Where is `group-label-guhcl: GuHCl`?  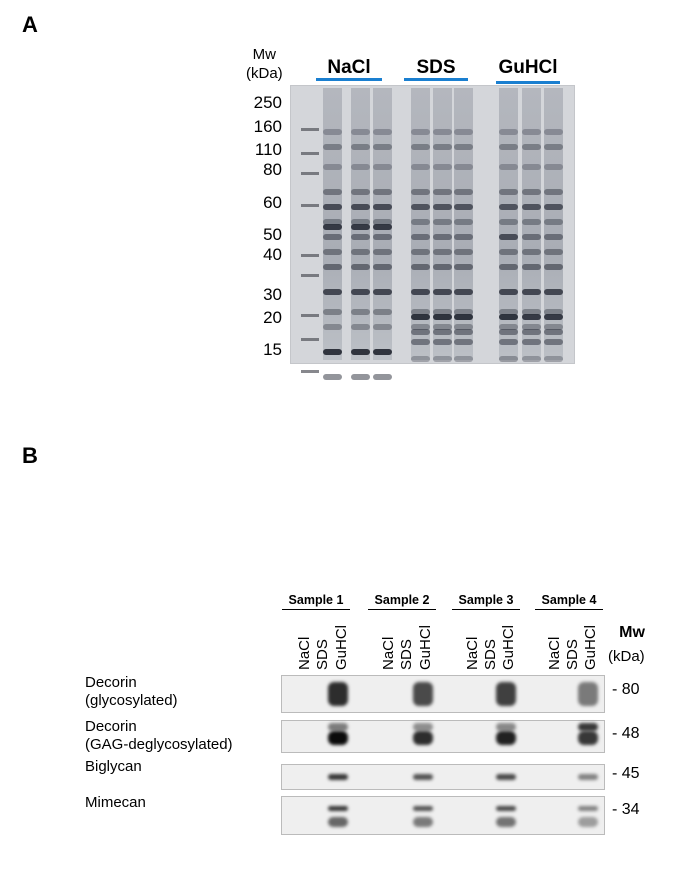
group-label-guhcl: GuHCl is located at coordinates (528, 67).